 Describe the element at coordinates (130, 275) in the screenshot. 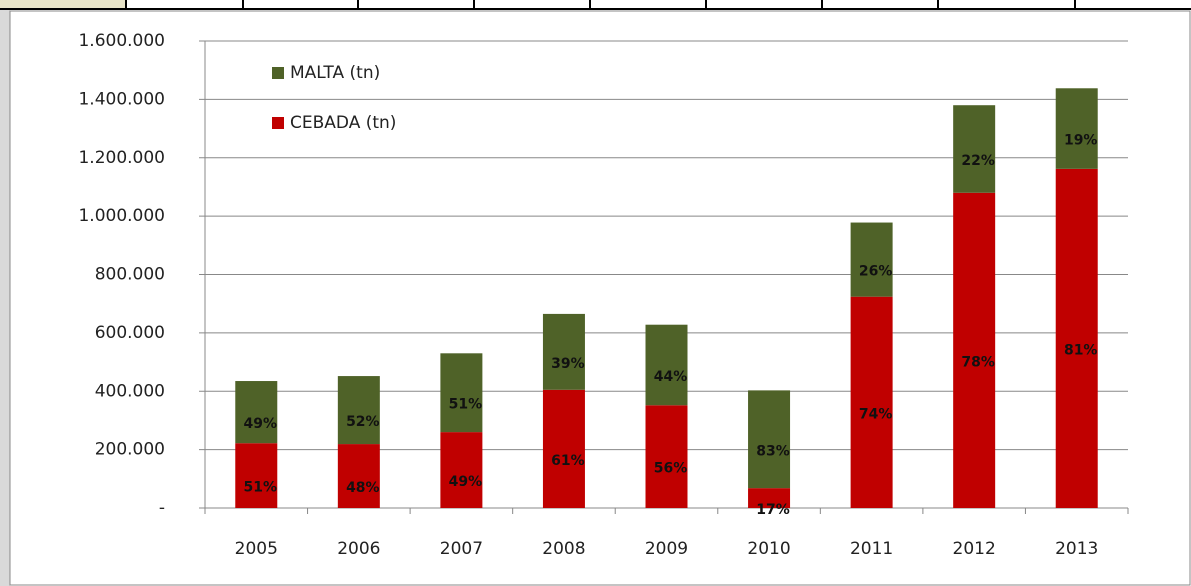

I see `y-tick-label: 800.000` at that location.